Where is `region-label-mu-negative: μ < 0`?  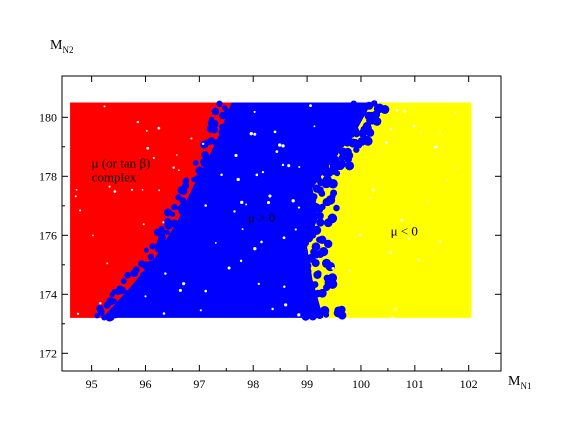 region-label-mu-negative: μ < 0 is located at coordinates (404, 230).